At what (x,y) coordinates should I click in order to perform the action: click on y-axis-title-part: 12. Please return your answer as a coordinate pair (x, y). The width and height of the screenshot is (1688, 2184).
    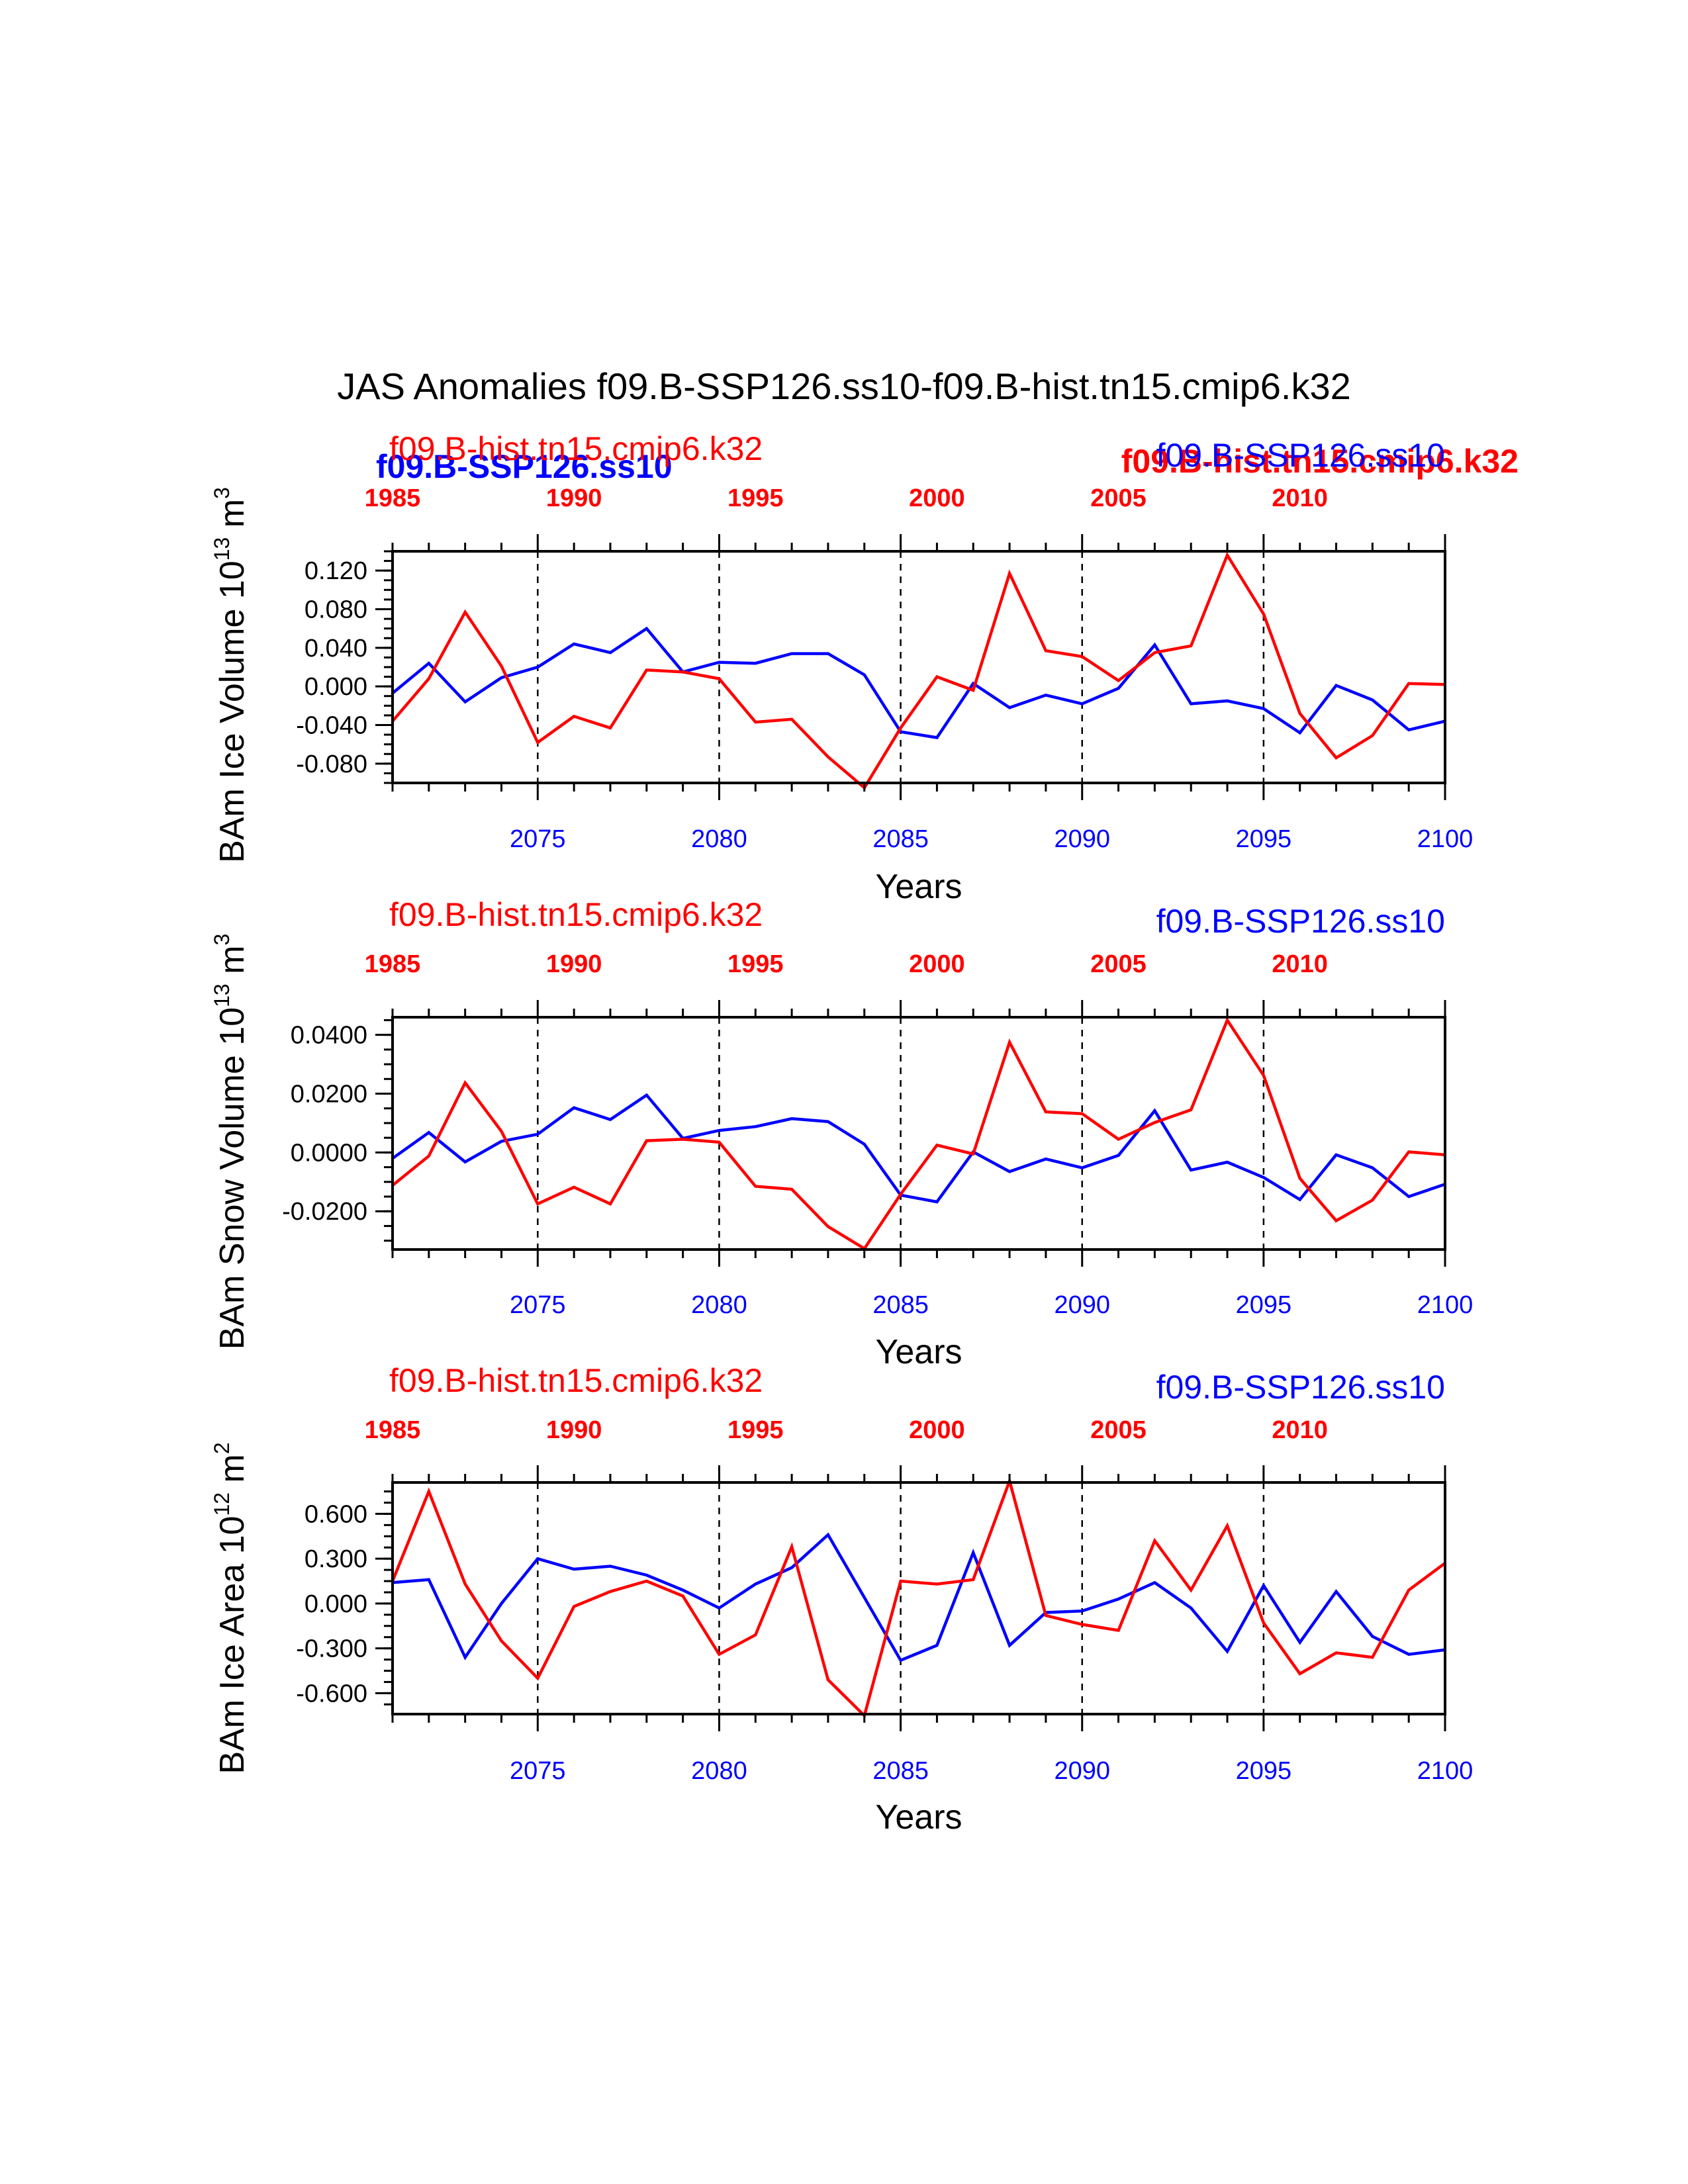
    Looking at the image, I should click on (222, 1504).